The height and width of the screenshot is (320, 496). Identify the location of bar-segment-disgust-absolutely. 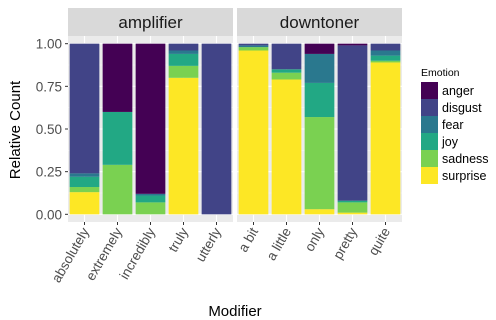
(84, 108).